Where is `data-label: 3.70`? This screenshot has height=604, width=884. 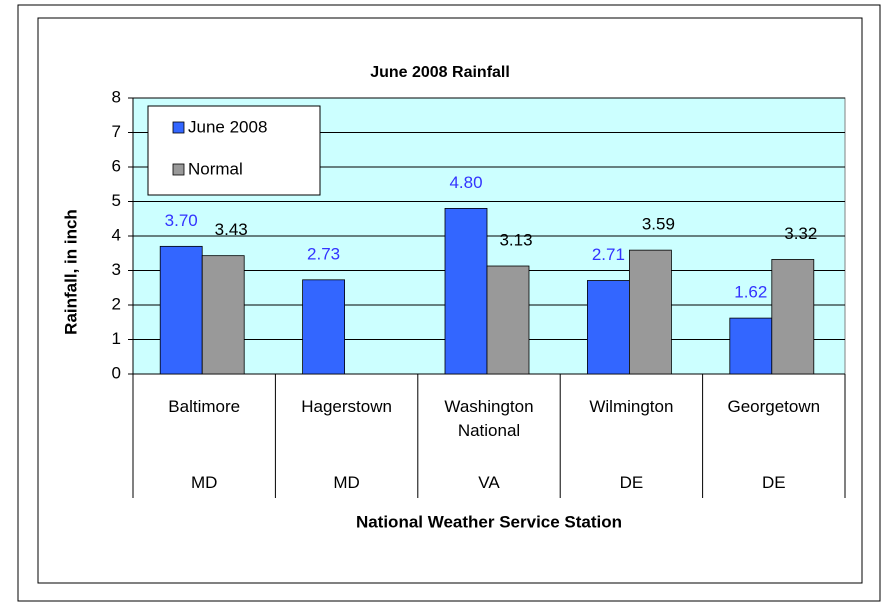
data-label: 3.70 is located at coordinates (181, 220).